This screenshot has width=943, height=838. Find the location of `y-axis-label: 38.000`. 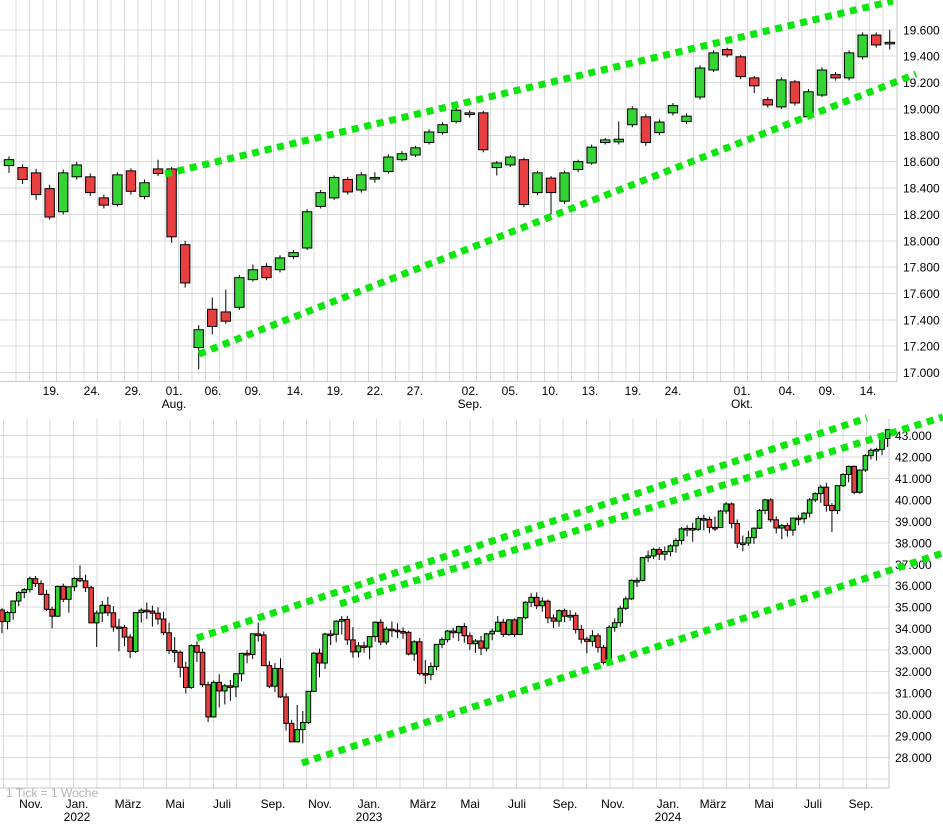

y-axis-label: 38.000 is located at coordinates (913, 543).